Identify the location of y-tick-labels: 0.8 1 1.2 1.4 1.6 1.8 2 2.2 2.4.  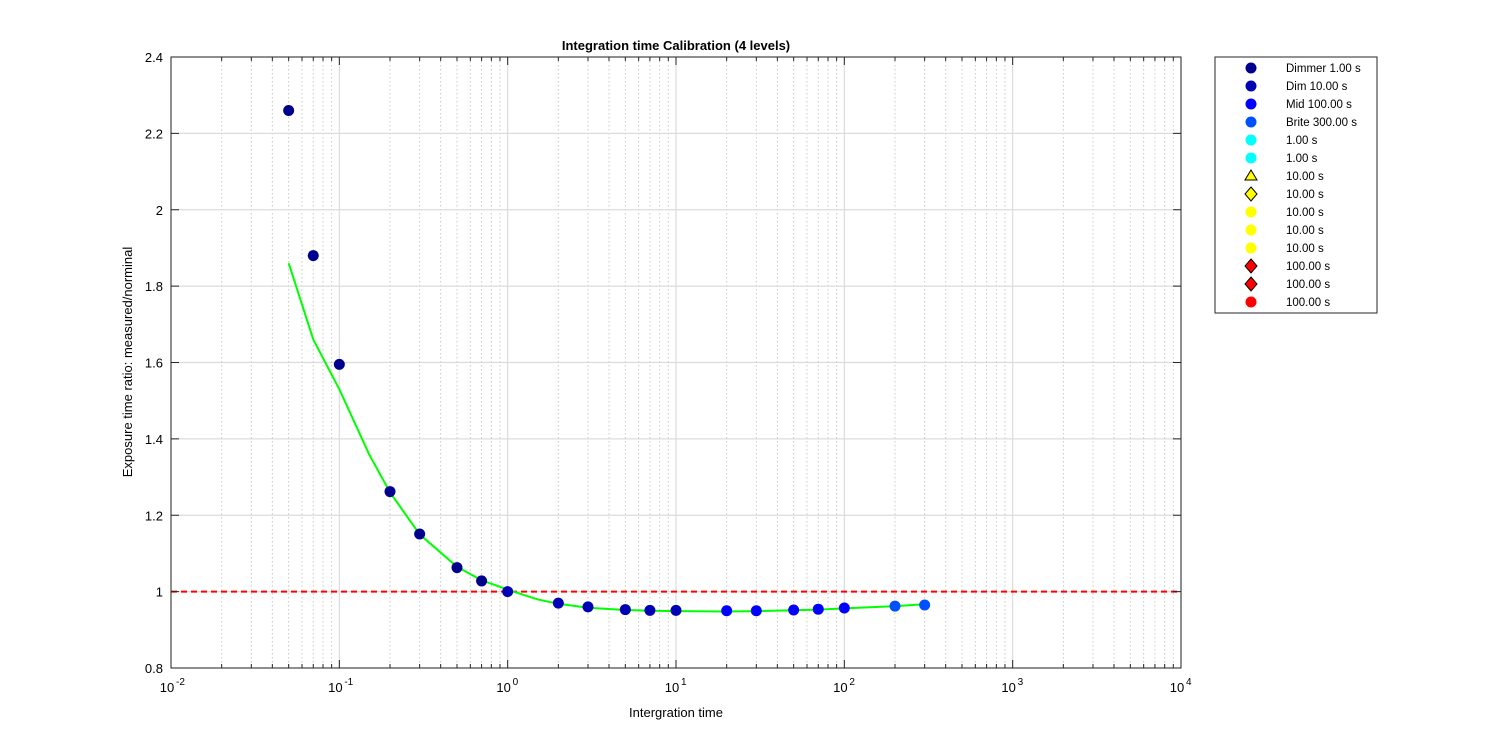
(154, 363).